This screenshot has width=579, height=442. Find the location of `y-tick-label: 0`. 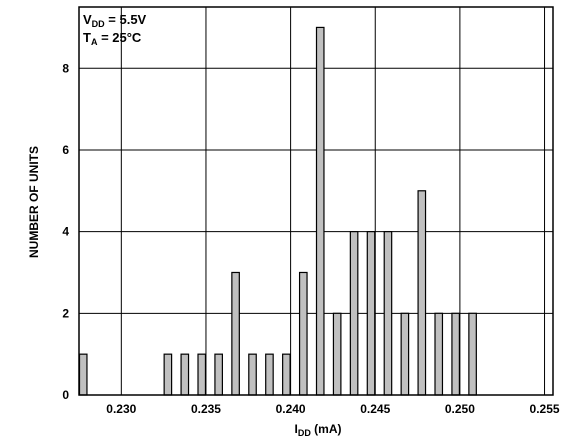

y-tick-label: 0 is located at coordinates (65, 395).